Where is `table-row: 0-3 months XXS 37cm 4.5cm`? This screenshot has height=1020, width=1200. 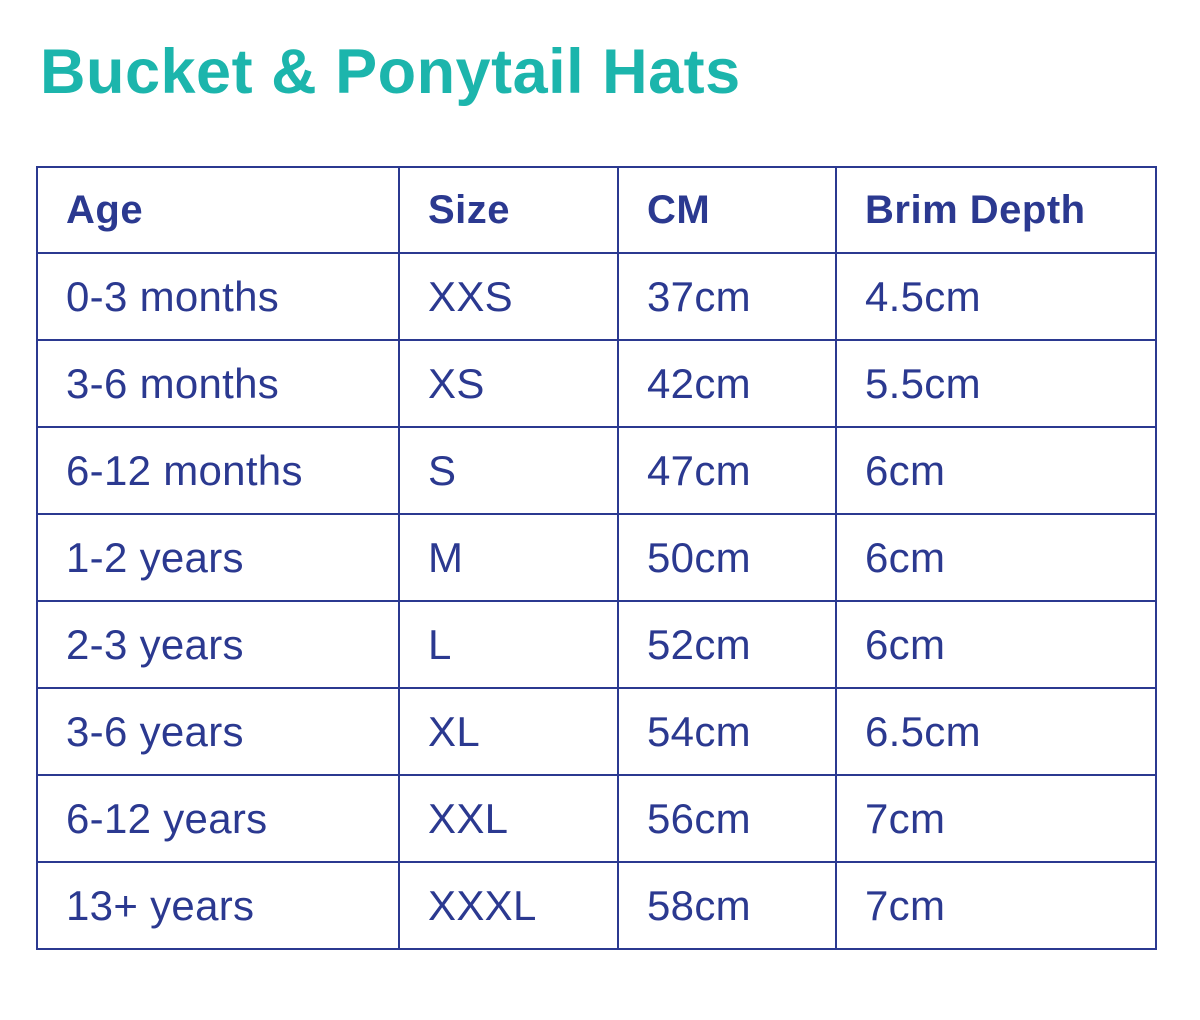
table-row: 0-3 months XXS 37cm 4.5cm is located at coordinates (596, 297).